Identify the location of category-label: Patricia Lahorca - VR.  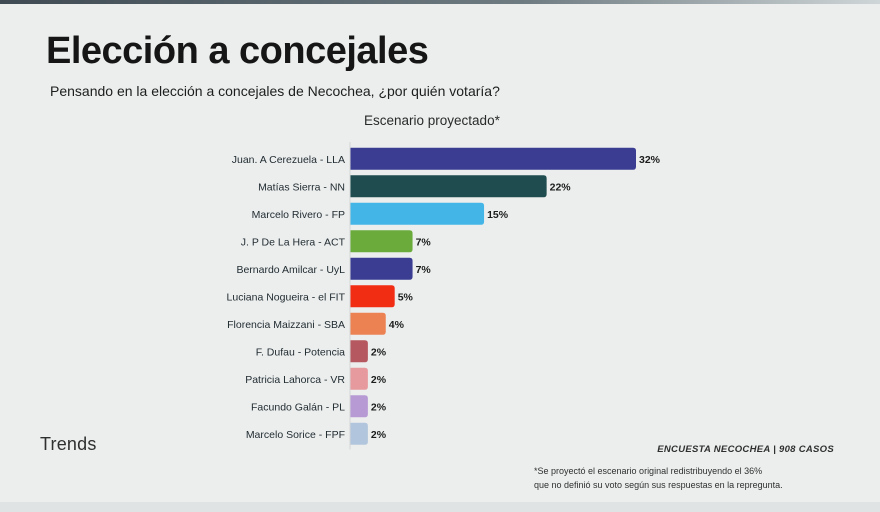
(295, 380).